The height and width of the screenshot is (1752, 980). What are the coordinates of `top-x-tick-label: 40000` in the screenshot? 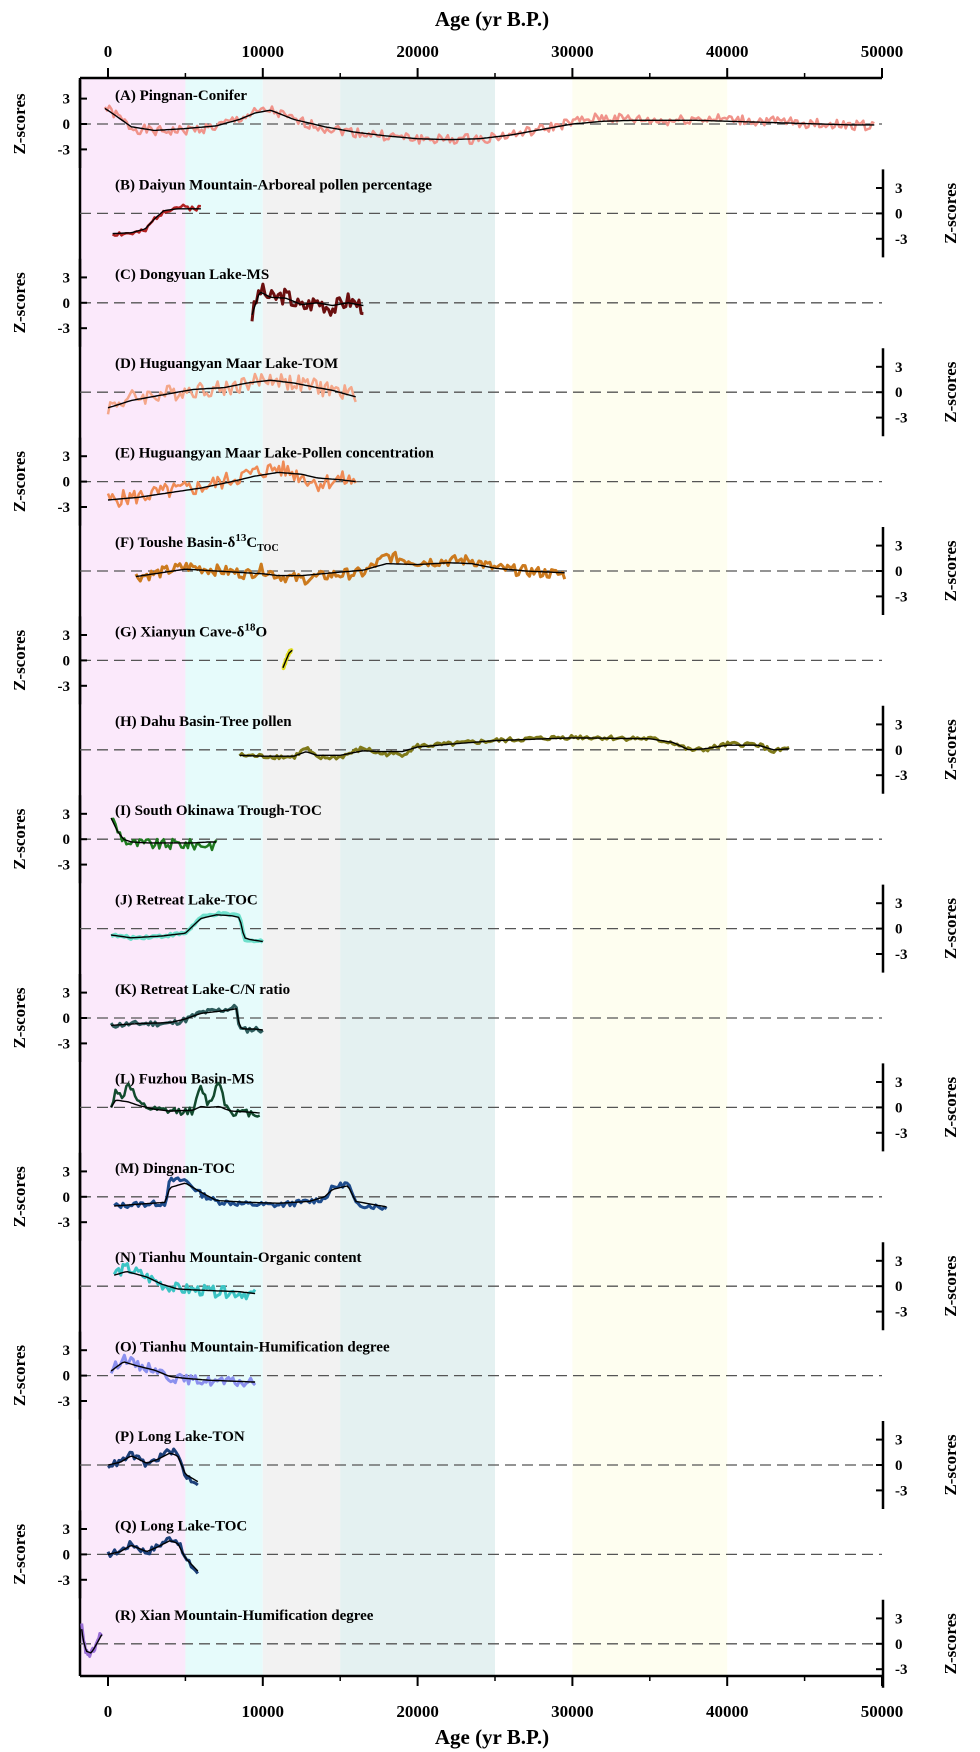 It's located at (727, 51).